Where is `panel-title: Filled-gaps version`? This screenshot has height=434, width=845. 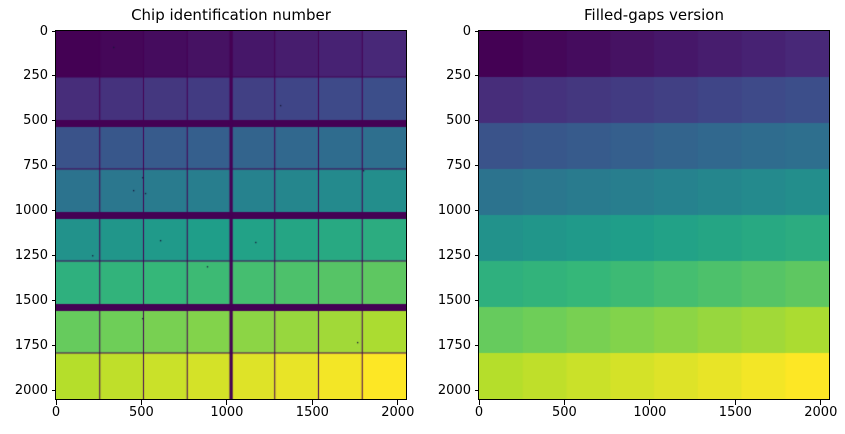 panel-title: Filled-gaps version is located at coordinates (654, 15).